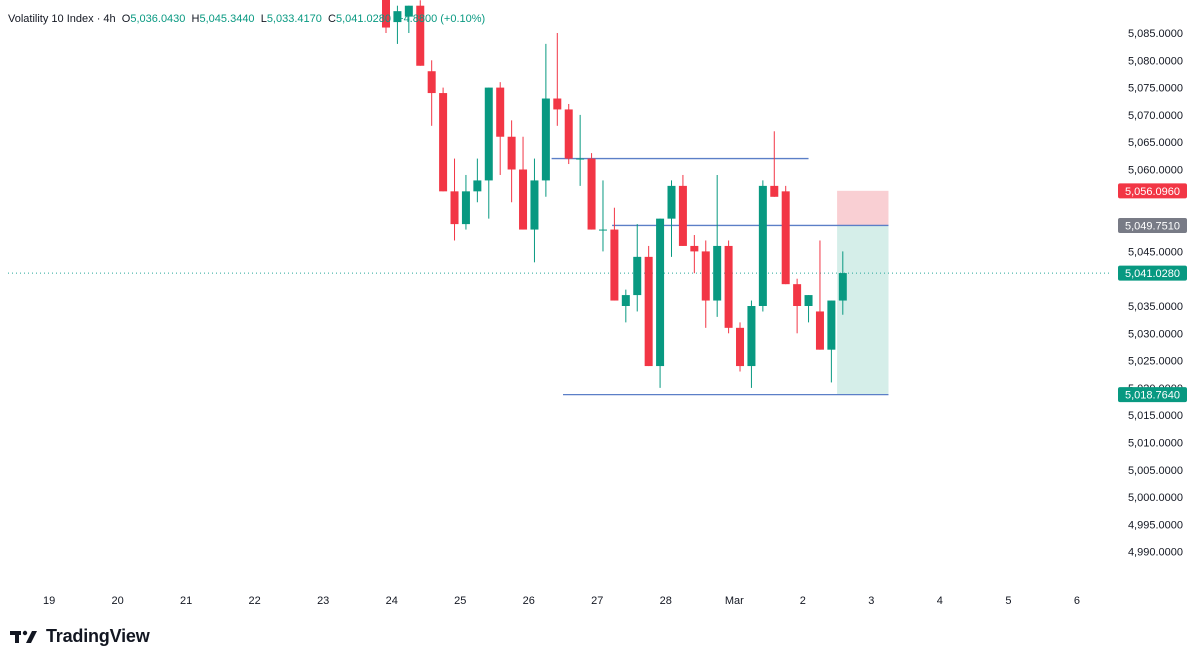 This screenshot has width=1200, height=663. I want to click on change-value: +4.8800 (+0.10%), so click(441, 19).